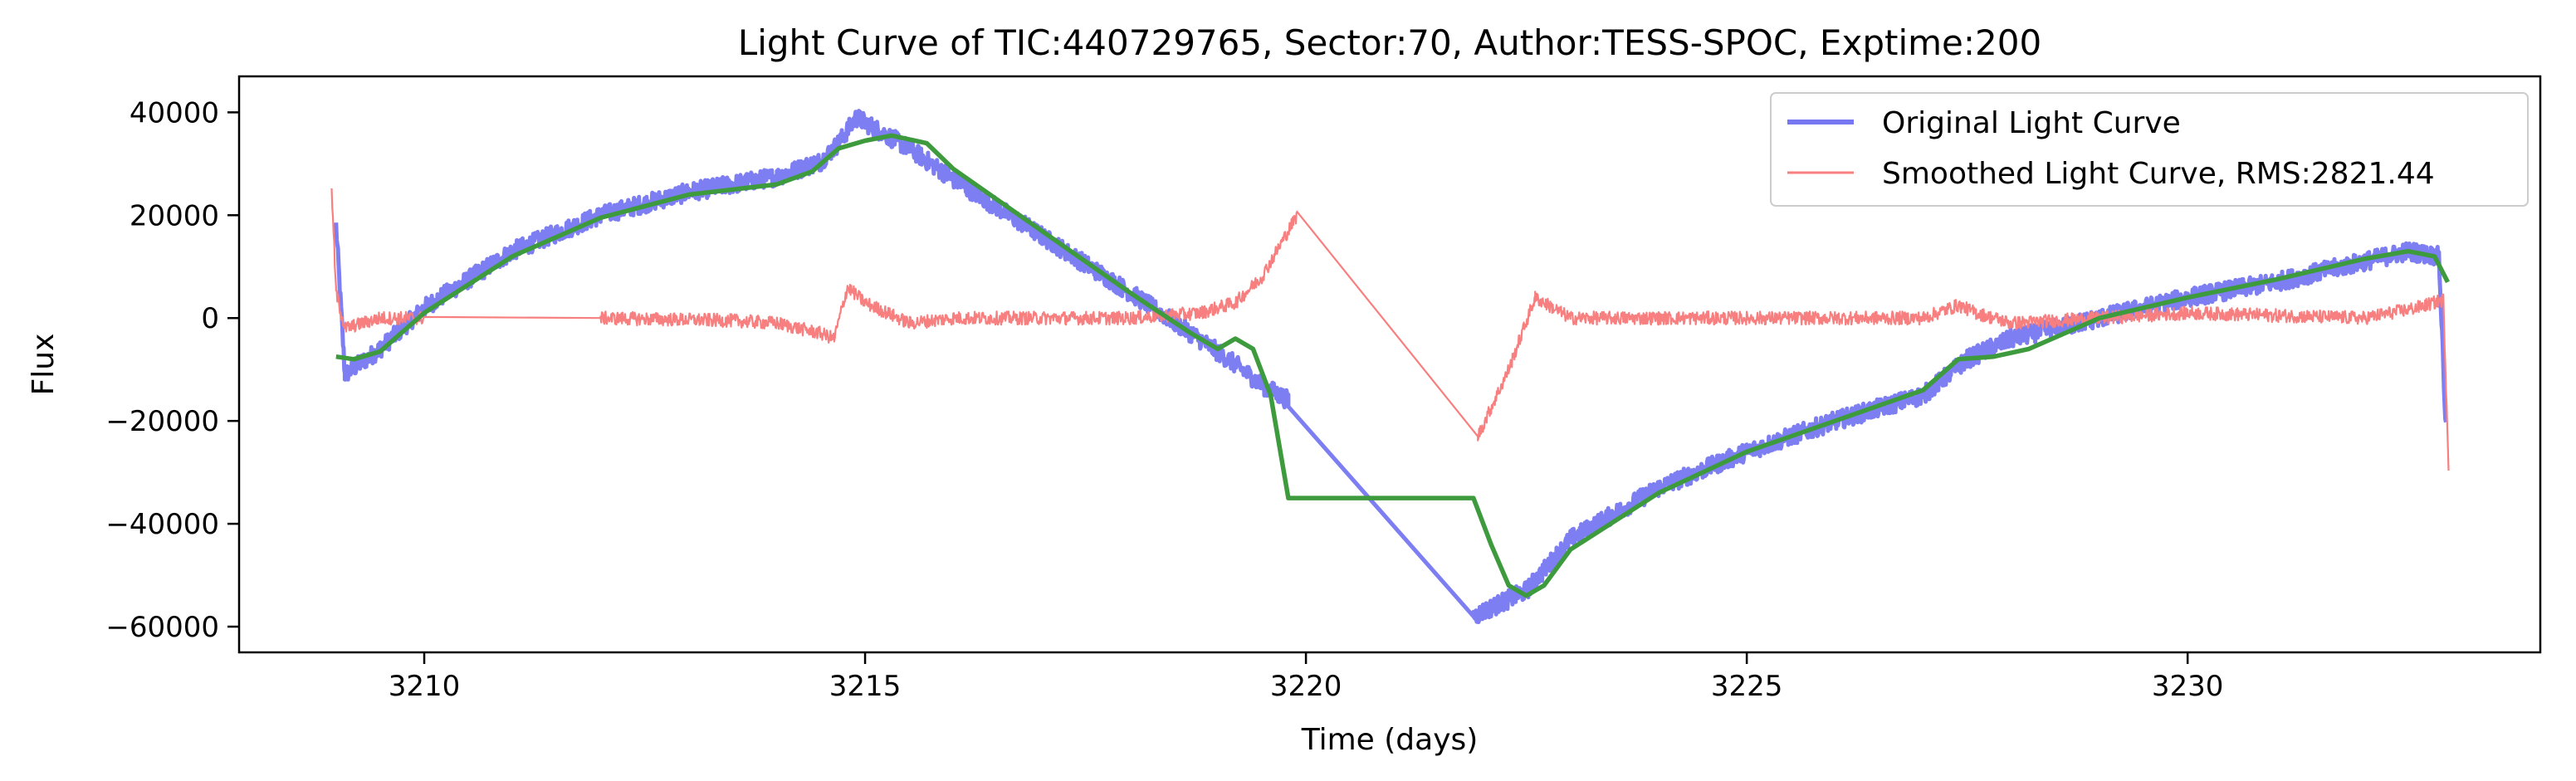 This screenshot has height=781, width=2576. I want to click on legend-label-original: Original Light Curve, so click(2031, 123).